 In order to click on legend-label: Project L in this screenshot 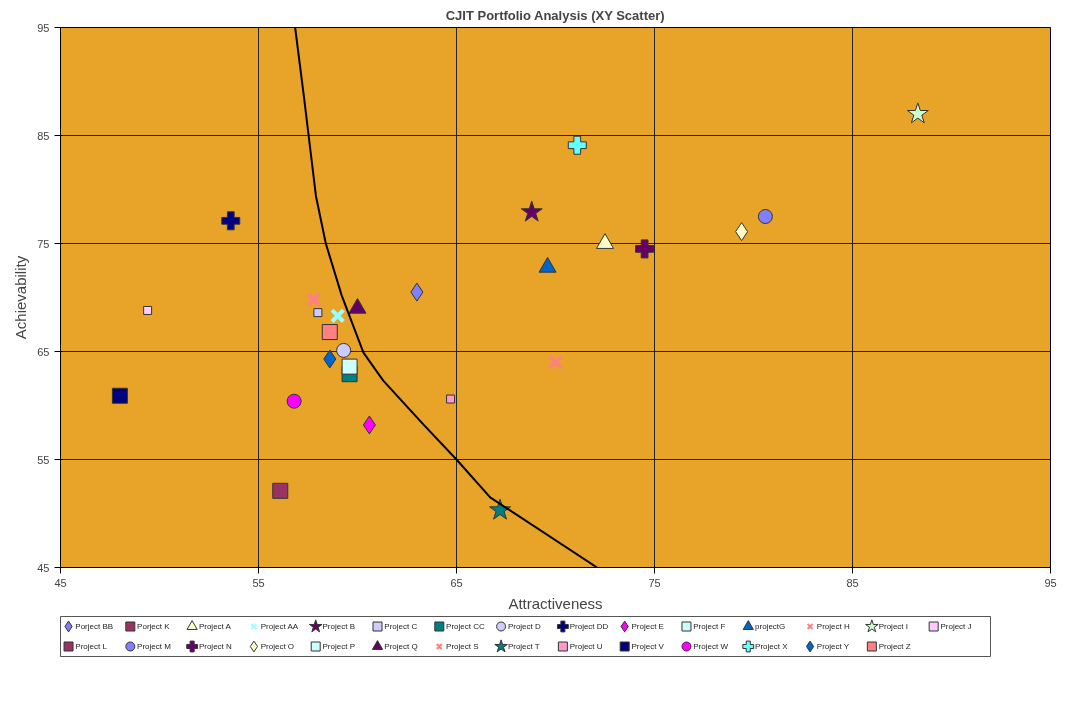, I will do `click(91, 646)`.